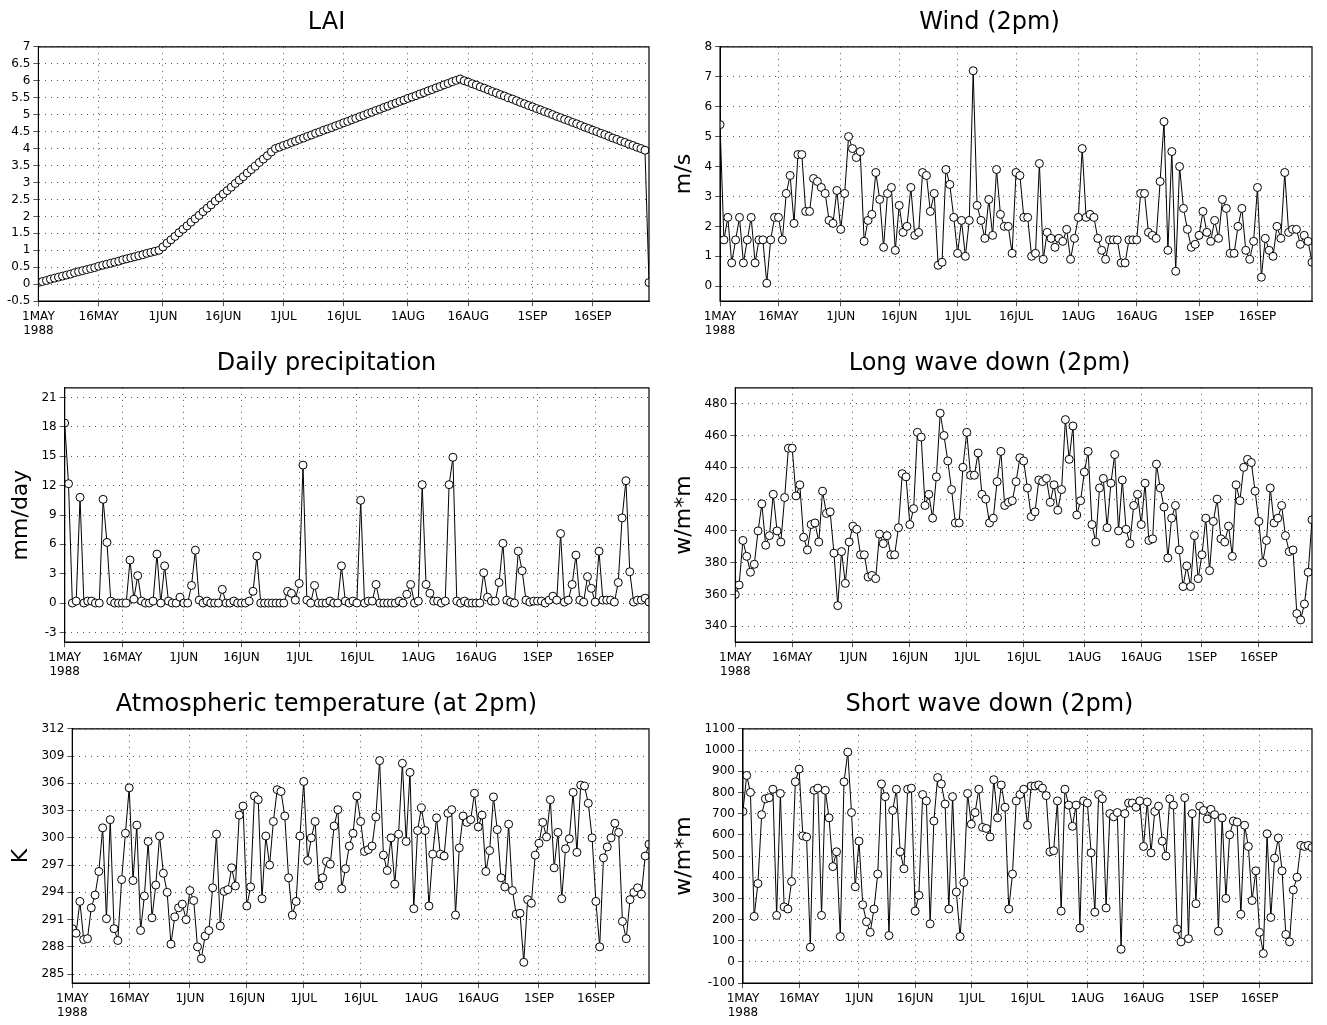 This screenshot has width=1327, height=1025. What do you see at coordinates (716, 530) in the screenshot?
I see `y-tick-label: 400` at bounding box center [716, 530].